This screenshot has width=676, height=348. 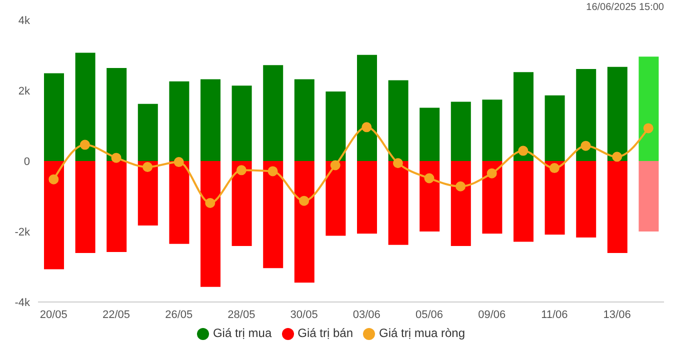 What do you see at coordinates (54, 314) in the screenshot?
I see `x-tick-label: 20/05` at bounding box center [54, 314].